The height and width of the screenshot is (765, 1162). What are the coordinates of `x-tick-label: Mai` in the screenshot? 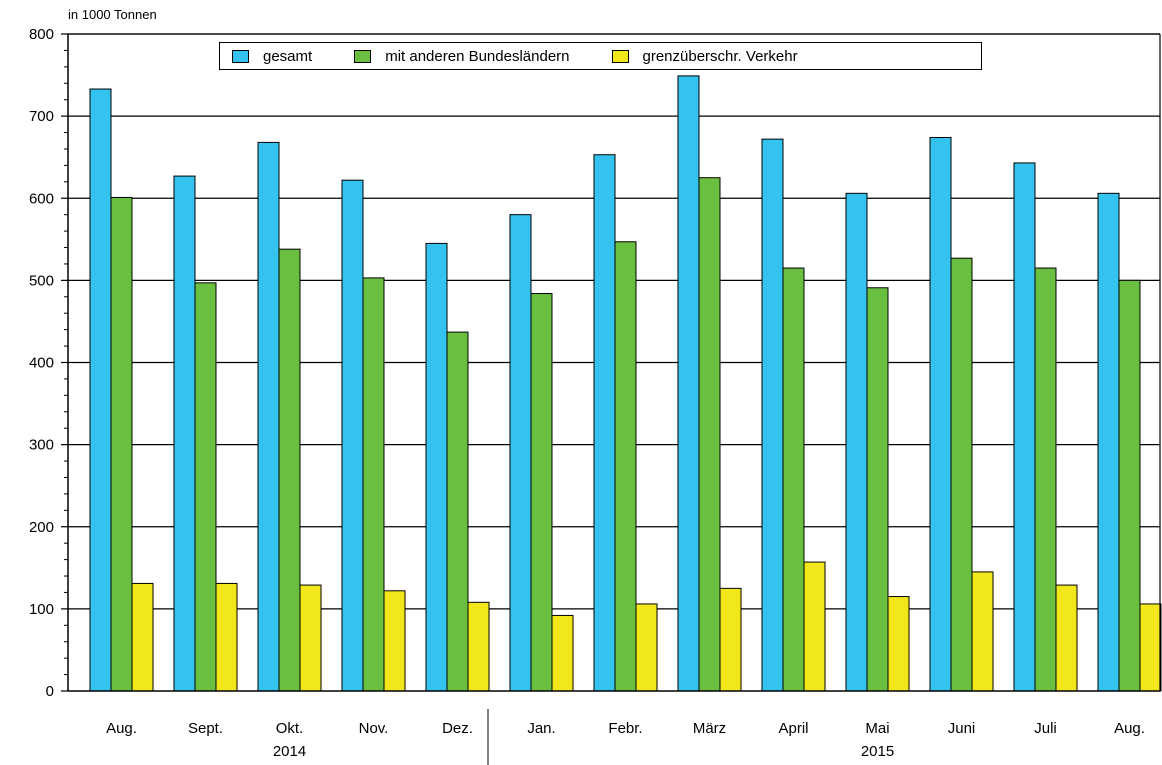 It's located at (877, 728).